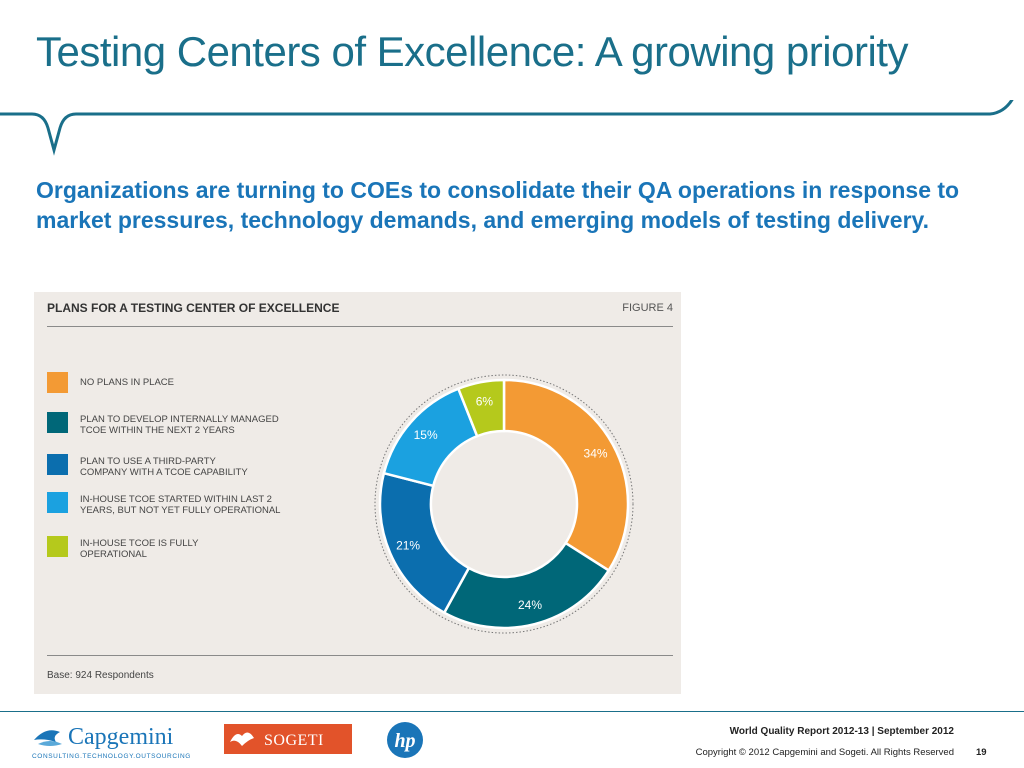 This screenshot has height=768, width=1024. I want to click on sogeti-logo: SOGETI, so click(288, 739).